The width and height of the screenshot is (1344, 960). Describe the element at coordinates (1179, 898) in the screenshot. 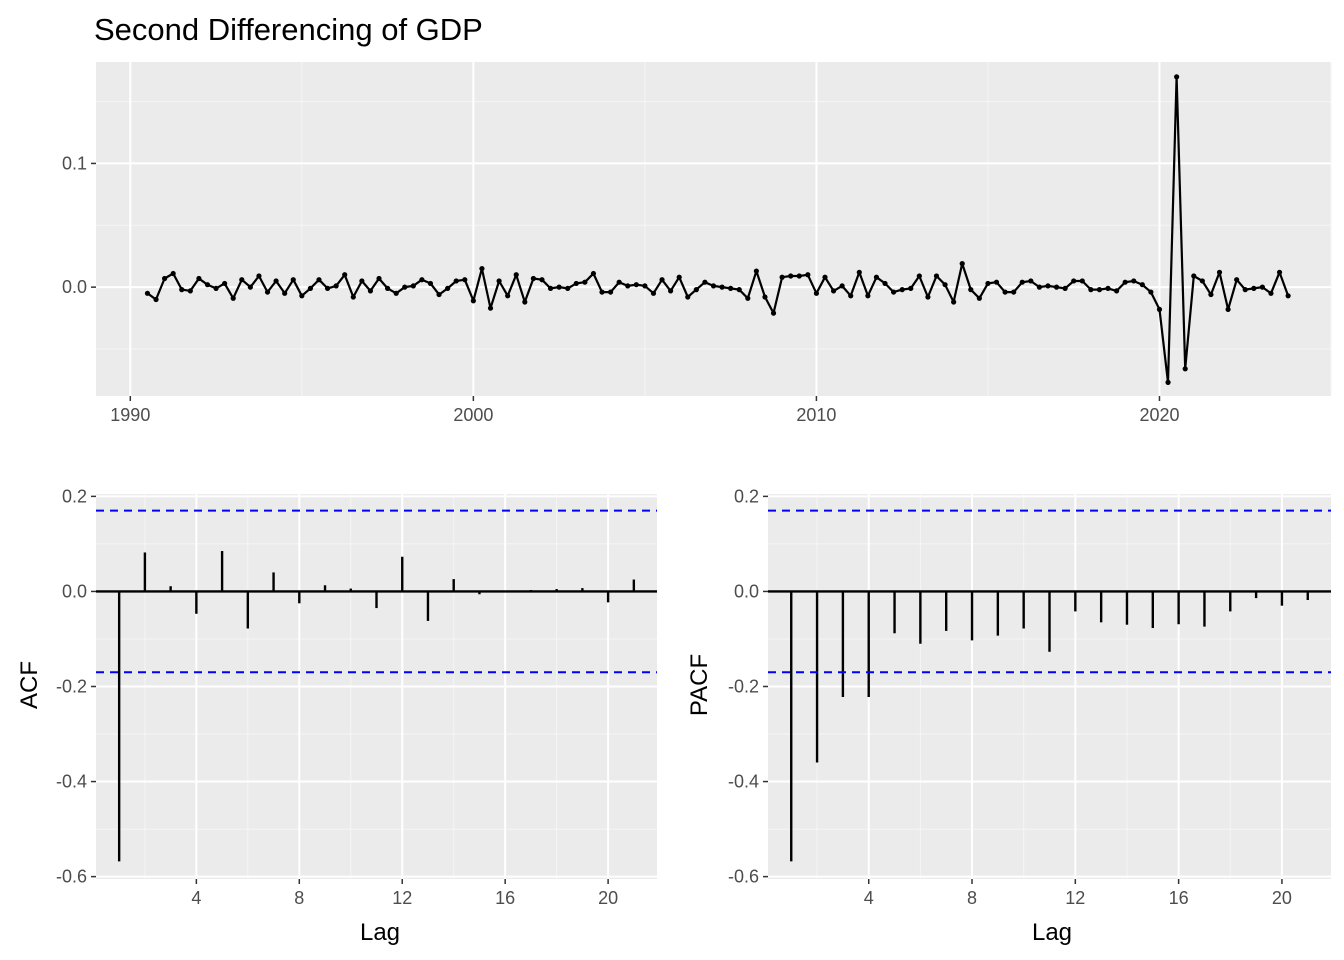

I see `pacf-x-tick-label: 16` at that location.